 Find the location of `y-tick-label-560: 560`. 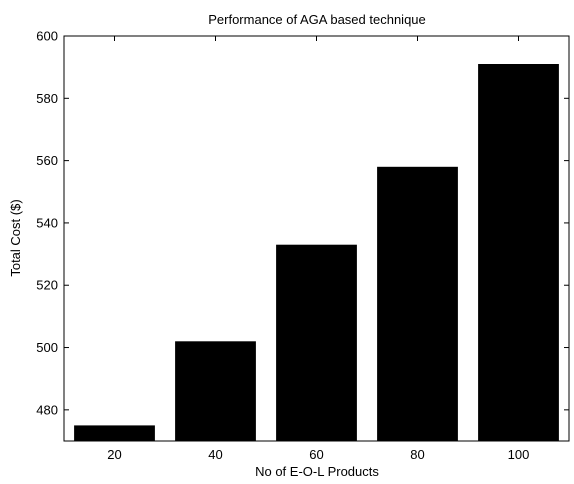

y-tick-label-560: 560 is located at coordinates (47, 160).